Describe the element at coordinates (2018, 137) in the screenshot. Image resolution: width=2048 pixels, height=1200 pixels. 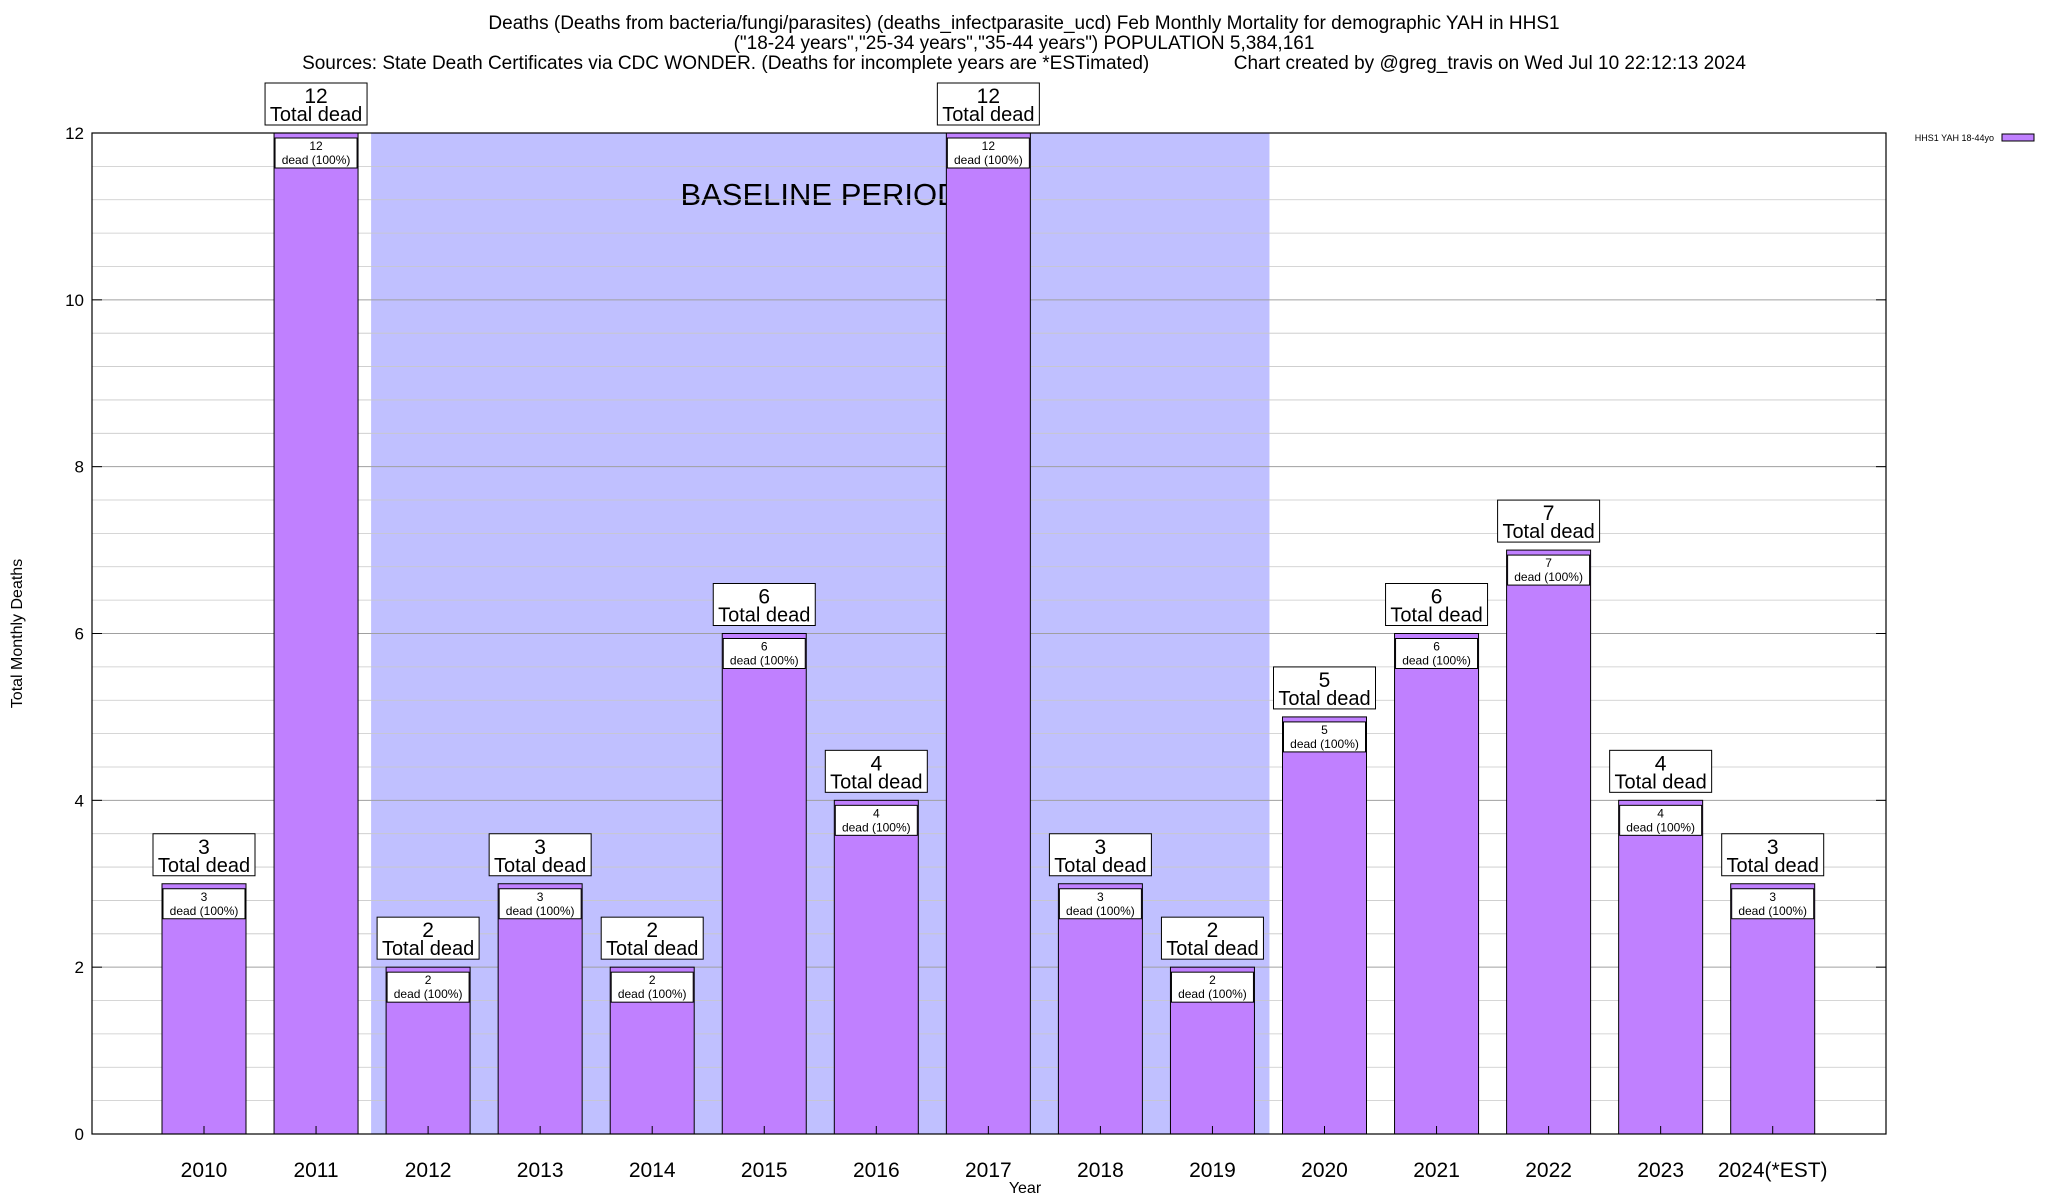
I see `legend-swatch` at that location.